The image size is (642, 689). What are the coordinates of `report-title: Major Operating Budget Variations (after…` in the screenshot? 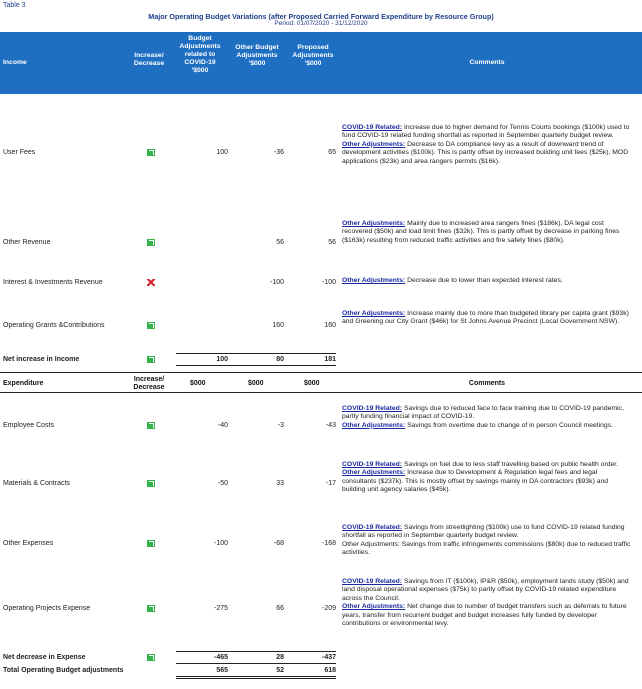 It's located at (321, 16).